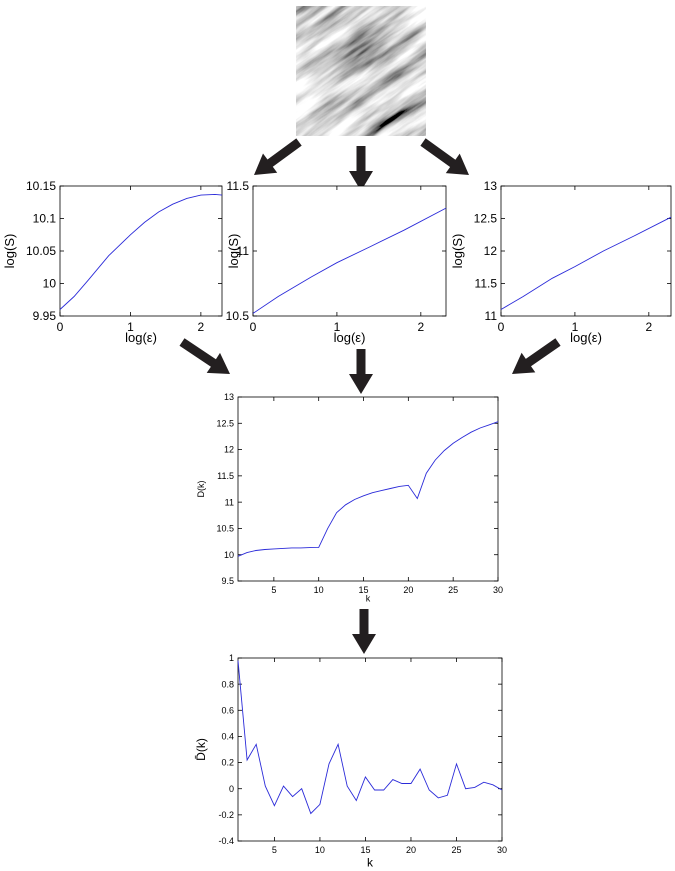 This screenshot has height=871, width=675. I want to click on log-s-chart-middle: 0 1 2 10.5 11 11.5 log(ε) log(S), so click(336, 262).